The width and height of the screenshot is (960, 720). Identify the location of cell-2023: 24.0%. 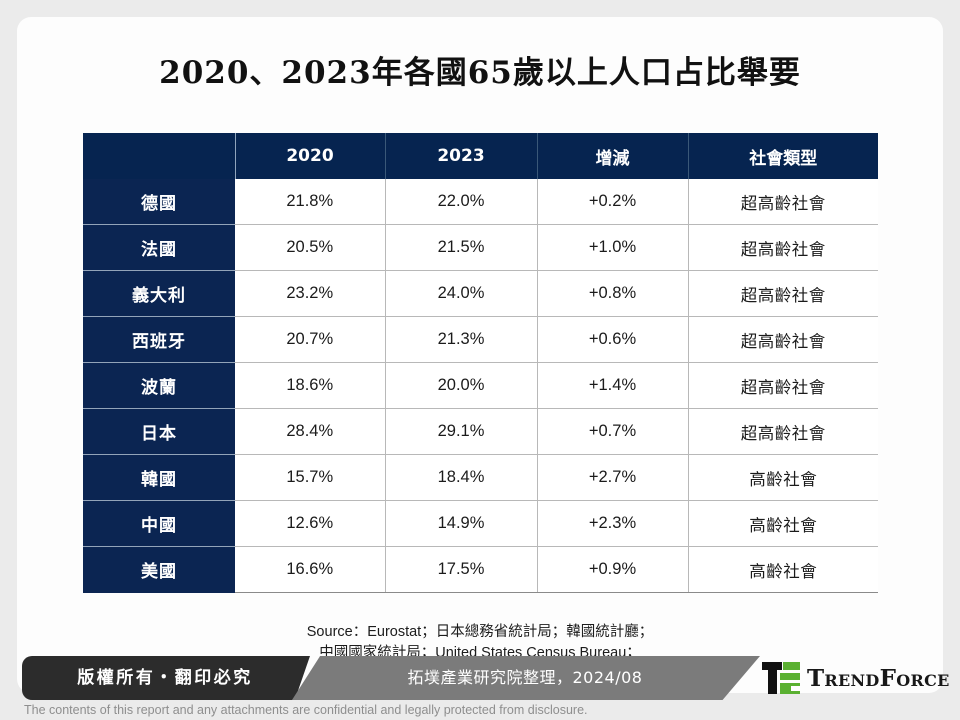
(461, 293).